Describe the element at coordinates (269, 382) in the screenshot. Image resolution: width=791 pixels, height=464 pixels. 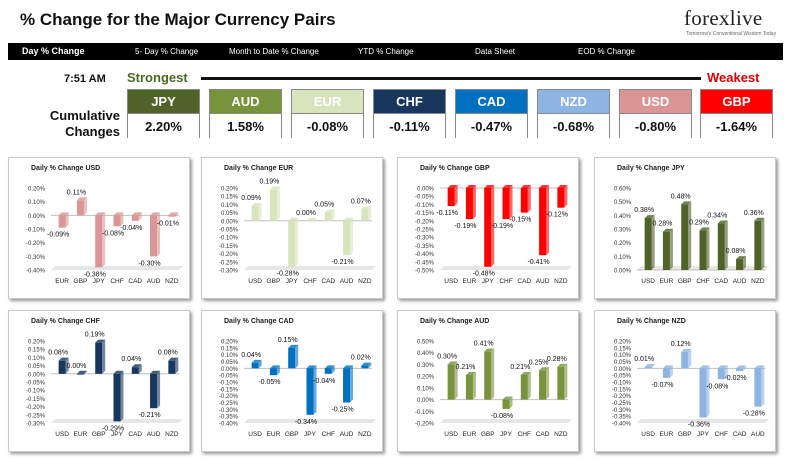
I see `data-label: -0.05%` at that location.